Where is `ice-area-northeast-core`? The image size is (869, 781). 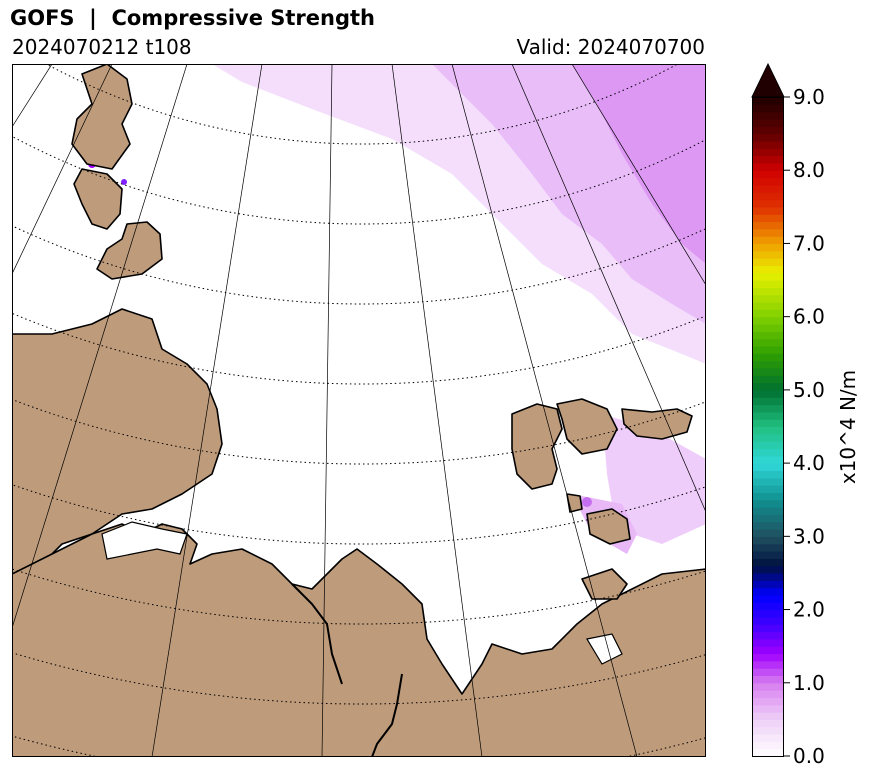 ice-area-northeast-core is located at coordinates (639, 164).